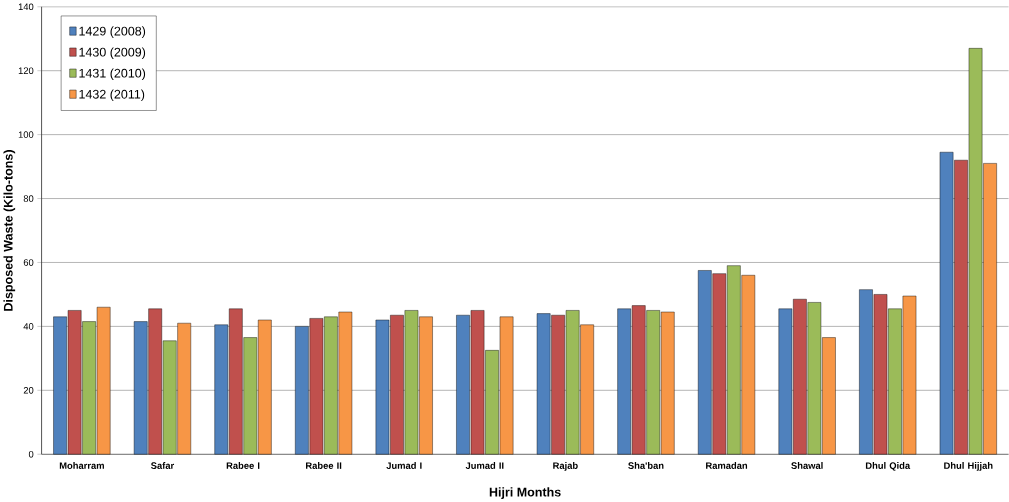 Image resolution: width=1009 pixels, height=502 pixels. Describe the element at coordinates (26, 134) in the screenshot. I see `y-tick-label: 100` at that location.